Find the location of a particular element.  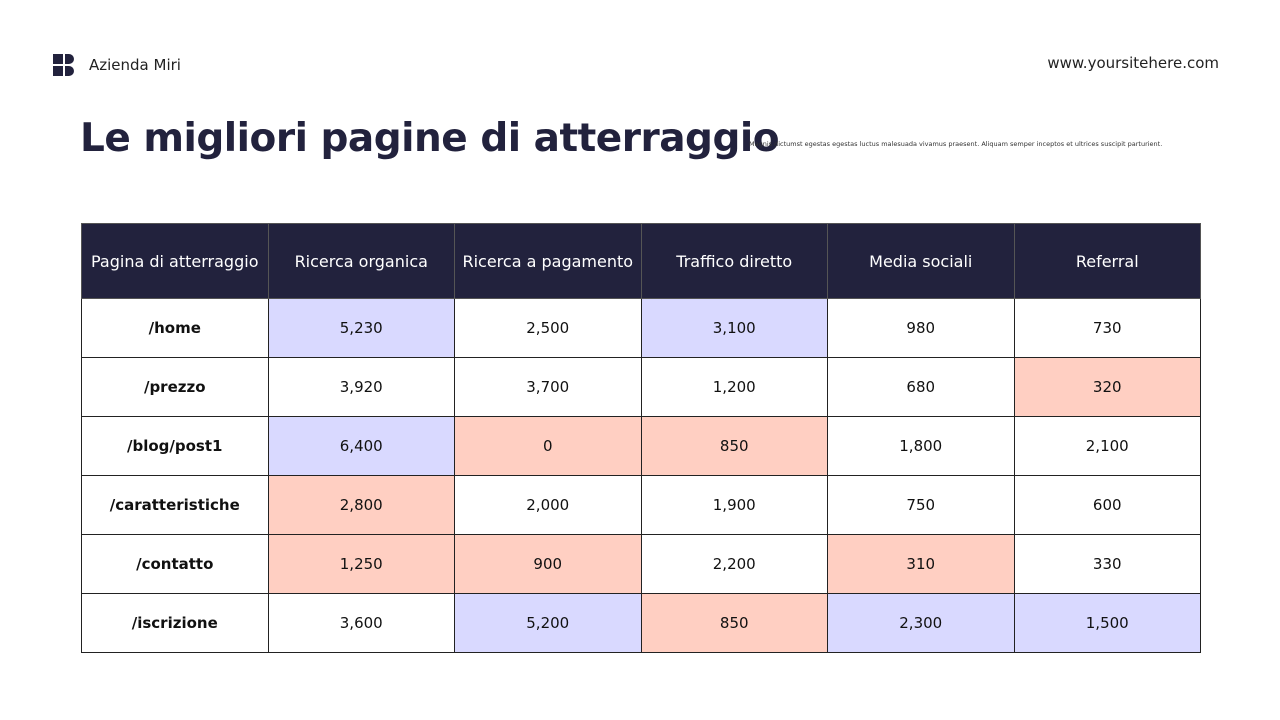

column-header: Media sociali is located at coordinates (921, 261).